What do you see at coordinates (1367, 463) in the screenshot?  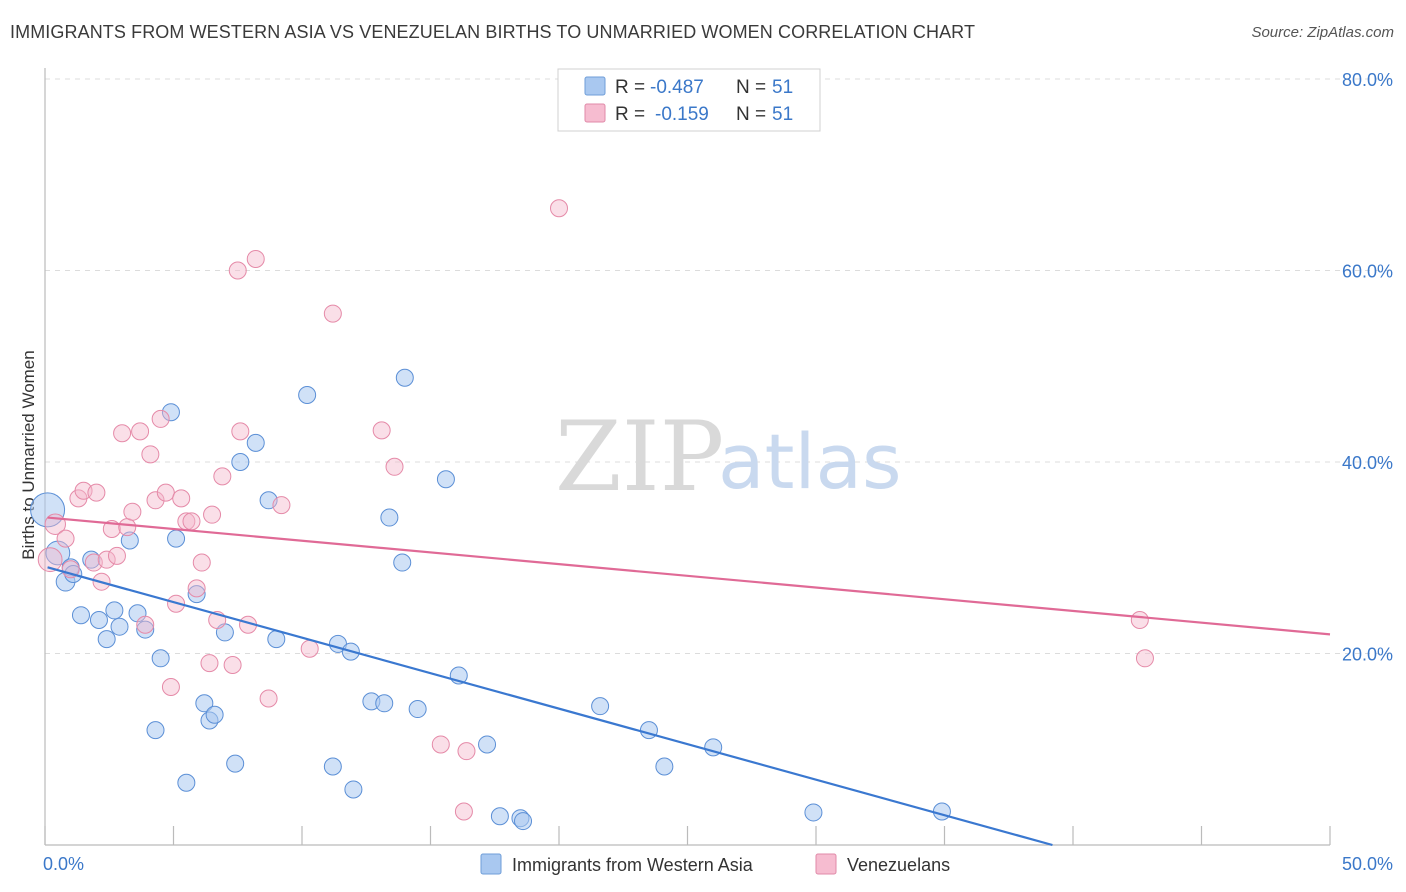 I see `y-tick-label: 40.0%` at bounding box center [1367, 463].